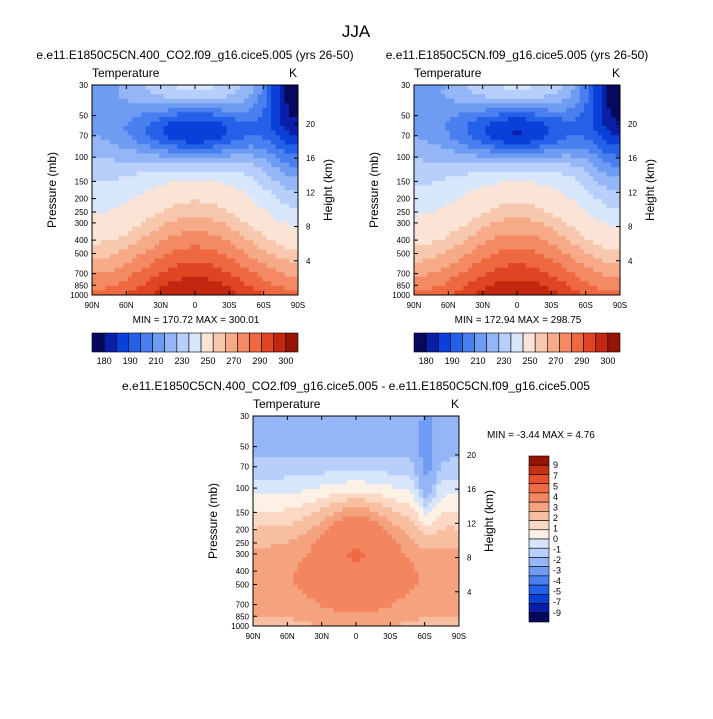 Image resolution: width=713 pixels, height=719 pixels. Describe the element at coordinates (126, 73) in the screenshot. I see `panel-1-left-label: Temperature` at that location.